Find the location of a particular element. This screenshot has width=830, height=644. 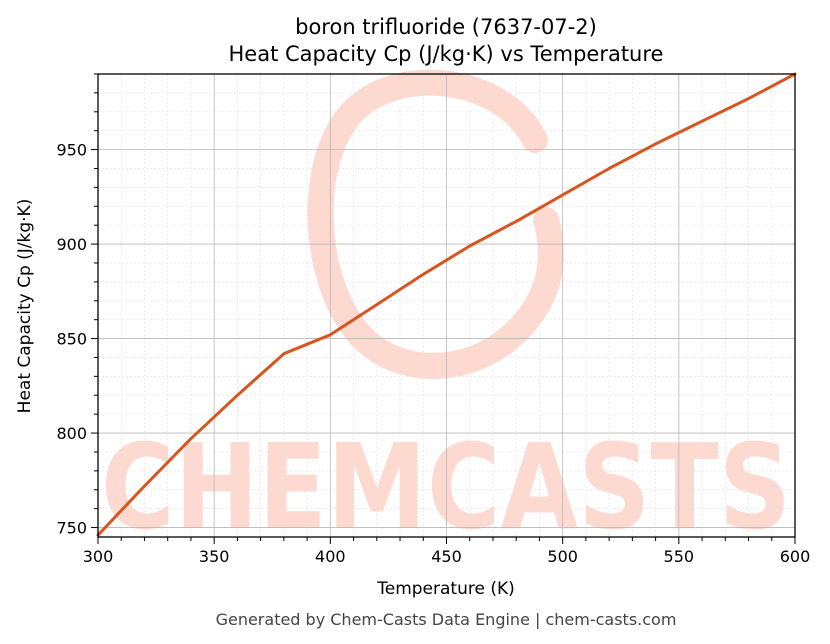

x-tick-label: 500 is located at coordinates (562, 556).